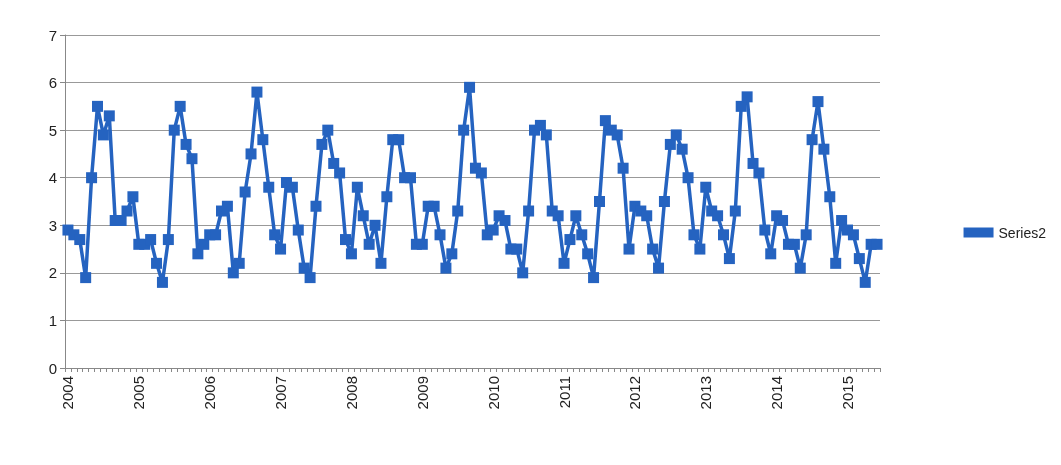 The height and width of the screenshot is (465, 1061). What do you see at coordinates (52, 273) in the screenshot?
I see `y-tick-label: 2` at bounding box center [52, 273].